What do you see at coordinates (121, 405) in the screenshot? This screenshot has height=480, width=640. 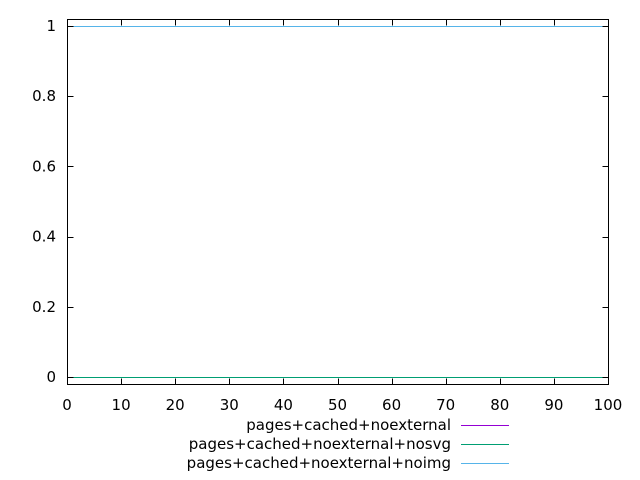 I see `x-tick-label: 10` at bounding box center [121, 405].